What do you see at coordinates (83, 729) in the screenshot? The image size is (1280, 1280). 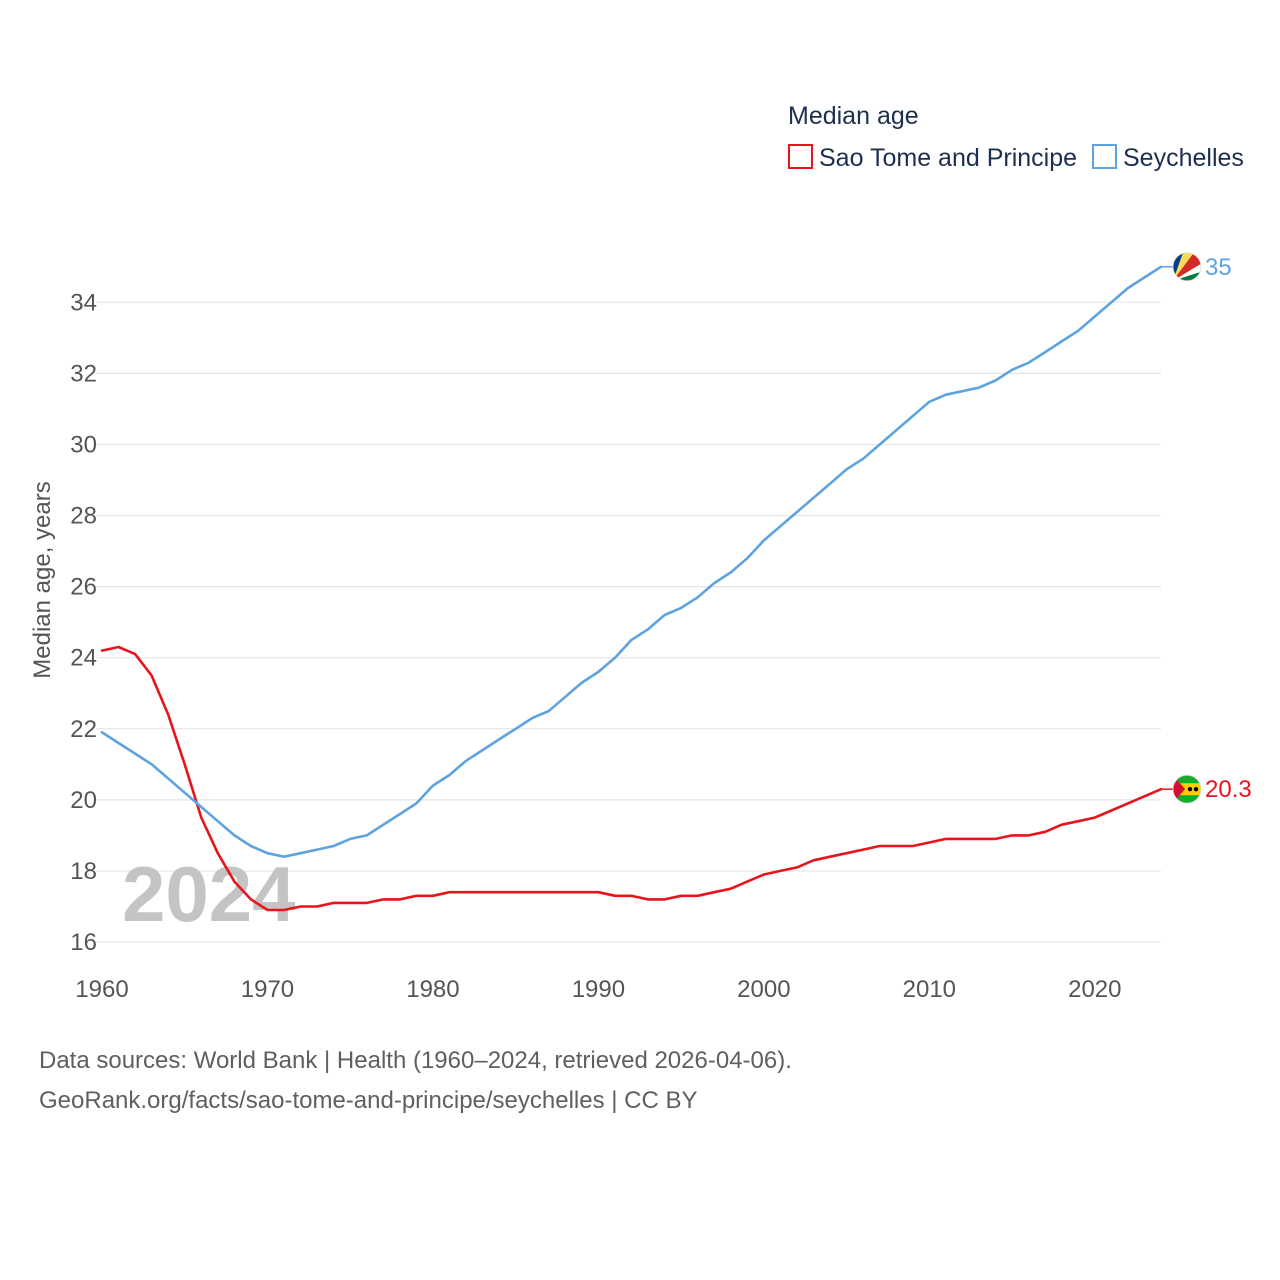 I see `y-tick-label: 22` at bounding box center [83, 729].